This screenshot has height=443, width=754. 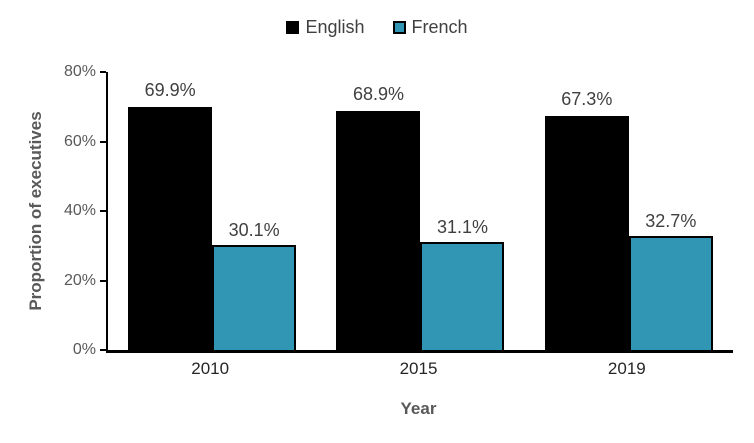 What do you see at coordinates (254, 285) in the screenshot?
I see `bar-french-2010: 30.1%` at bounding box center [254, 285].